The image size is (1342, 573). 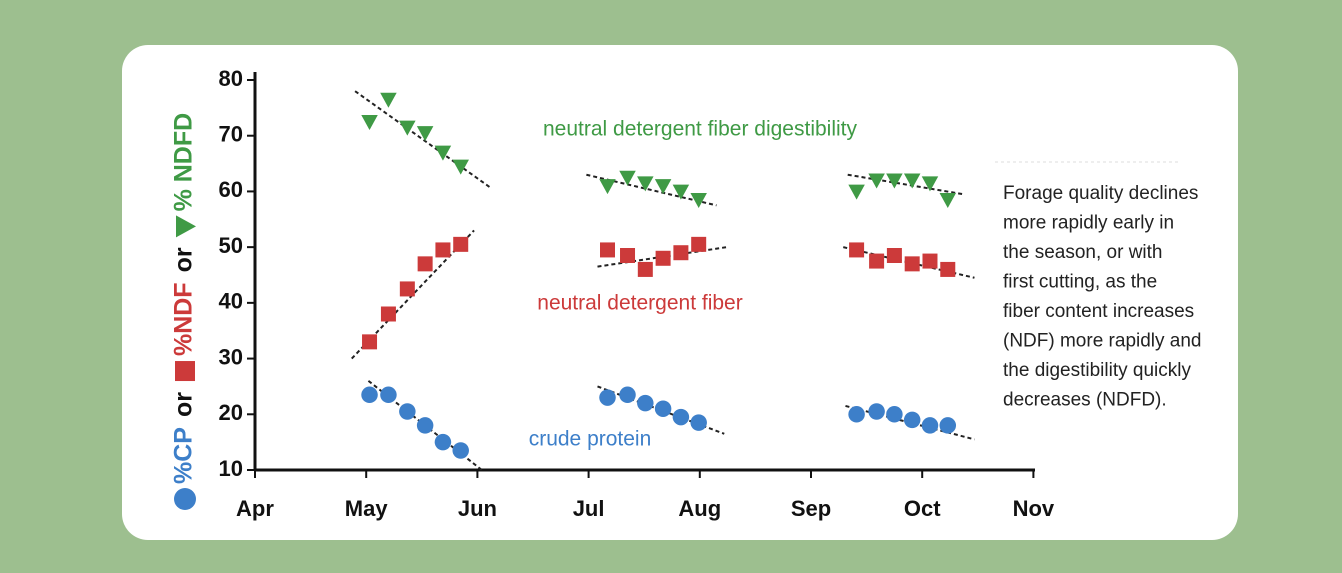 I want to click on annotation-line: fiber content increases, so click(x=1098, y=311).